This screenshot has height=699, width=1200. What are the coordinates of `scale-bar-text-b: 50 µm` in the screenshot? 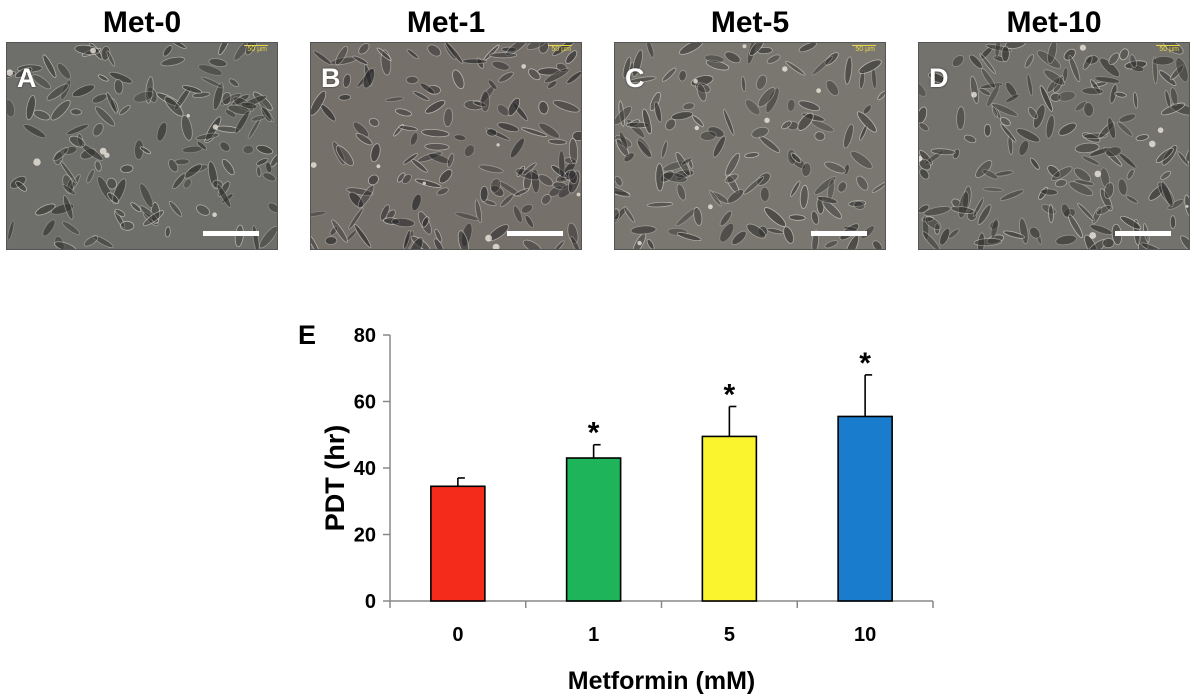 It's located at (561, 49).